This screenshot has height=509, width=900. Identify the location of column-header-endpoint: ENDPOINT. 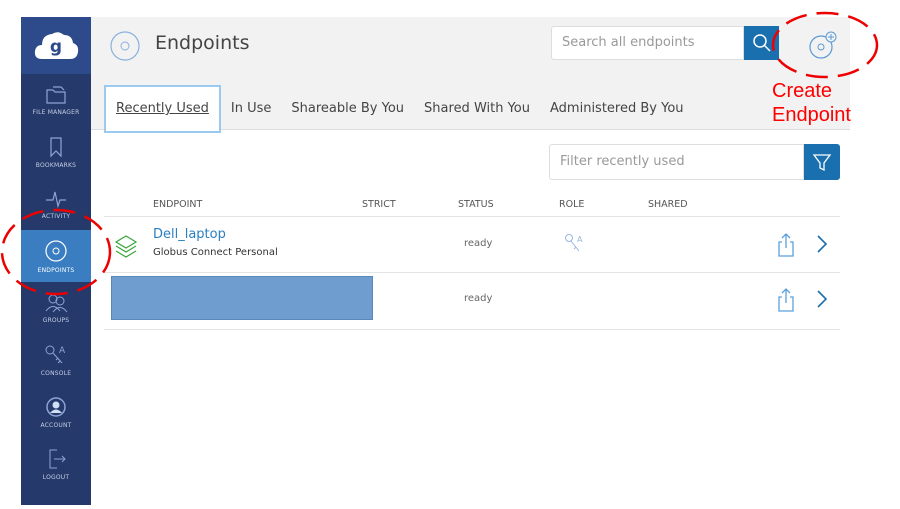
(178, 204).